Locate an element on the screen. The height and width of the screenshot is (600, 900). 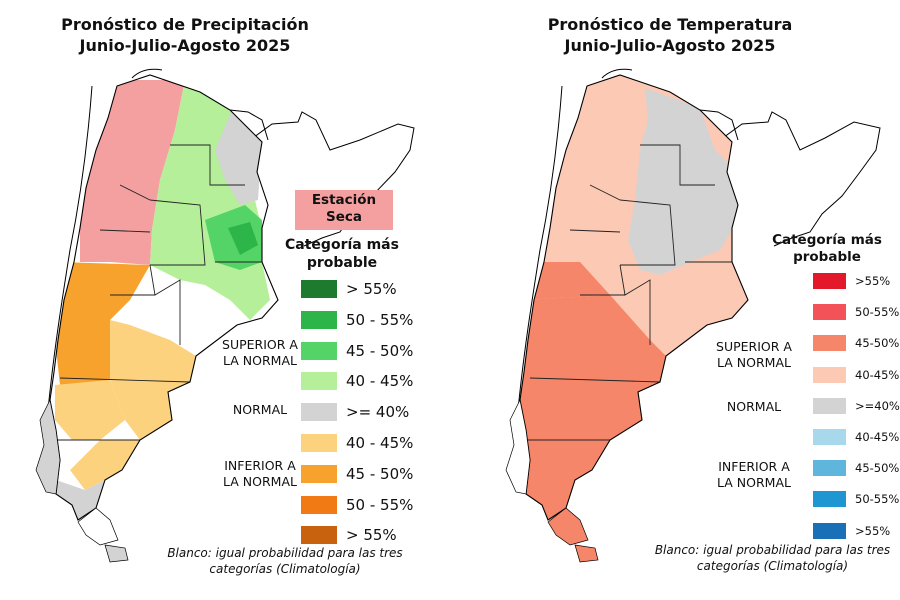
temperature-note-line1: Blanco: igual probabilidad para las tres is located at coordinates (772, 550).